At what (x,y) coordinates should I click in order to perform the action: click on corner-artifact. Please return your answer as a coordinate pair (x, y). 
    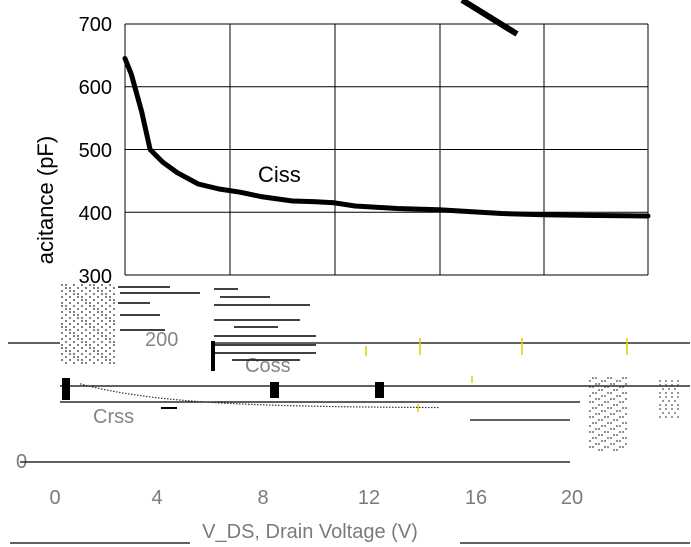
    Looking at the image, I should click on (489, 18).